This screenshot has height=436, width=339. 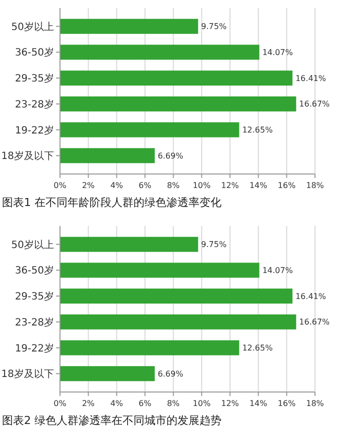 What do you see at coordinates (112, 202) in the screenshot?
I see `text: 图表1 在不同年龄阶段人群的绿色渗透率变化` at bounding box center [112, 202].